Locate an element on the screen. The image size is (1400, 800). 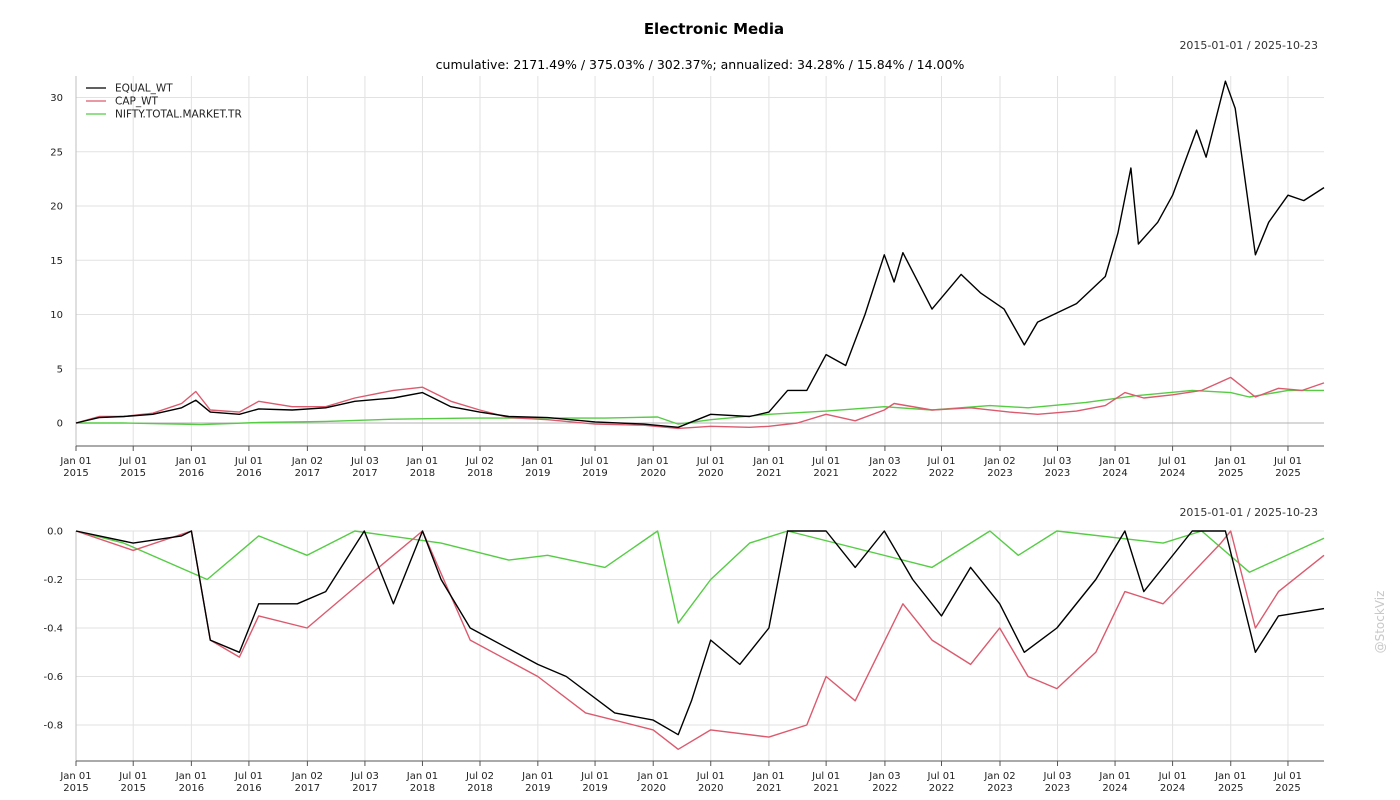
y-tick-label: -0.6 is located at coordinates (53, 677).